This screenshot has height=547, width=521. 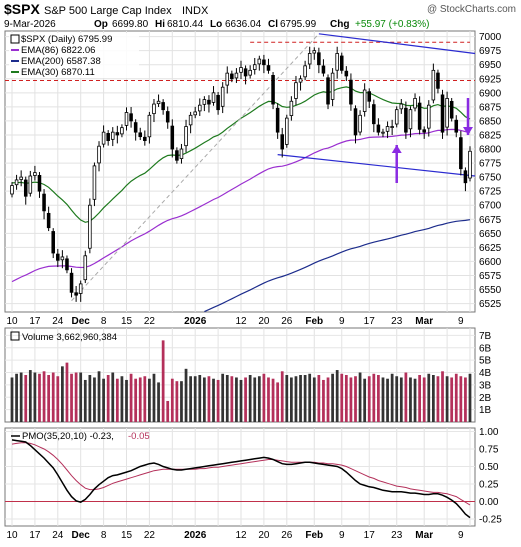 I want to click on price-tick-label: 6775, so click(x=490, y=164).